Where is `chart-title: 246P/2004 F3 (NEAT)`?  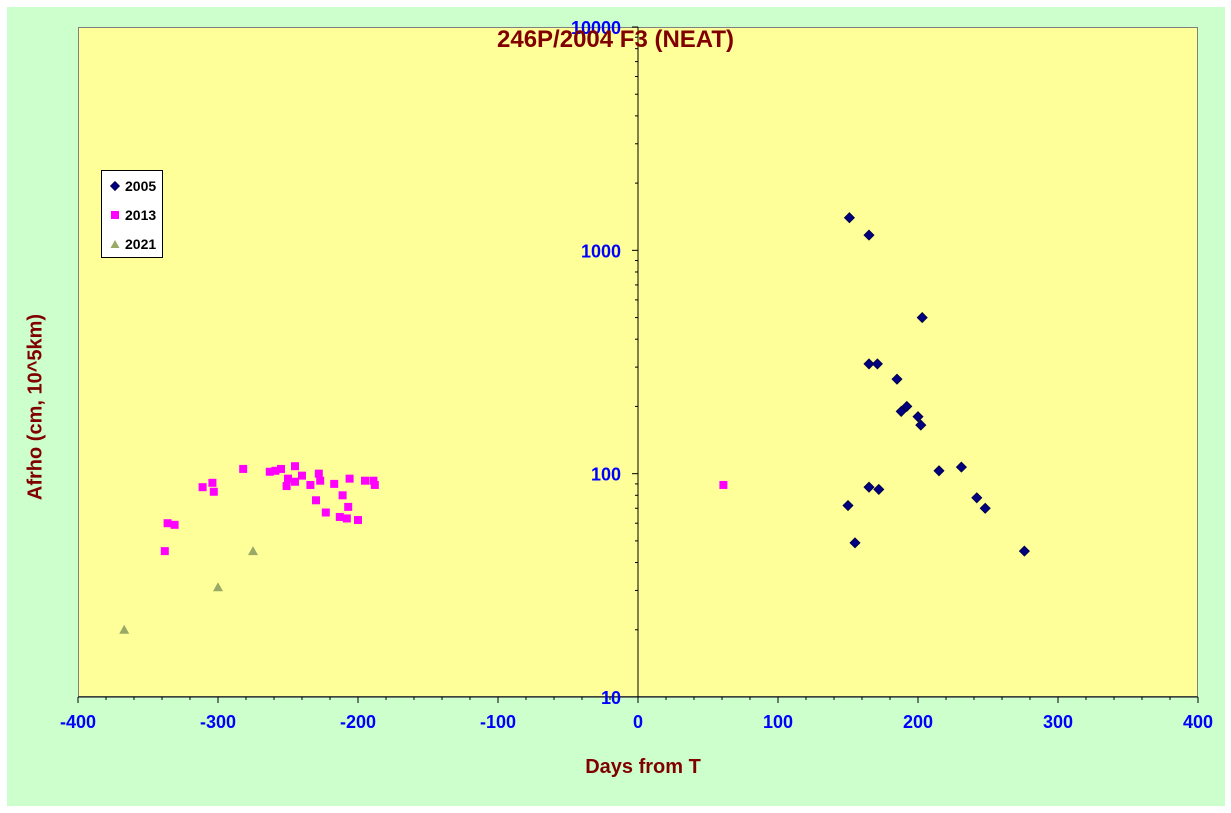 chart-title: 246P/2004 F3 (NEAT) is located at coordinates (615, 39).